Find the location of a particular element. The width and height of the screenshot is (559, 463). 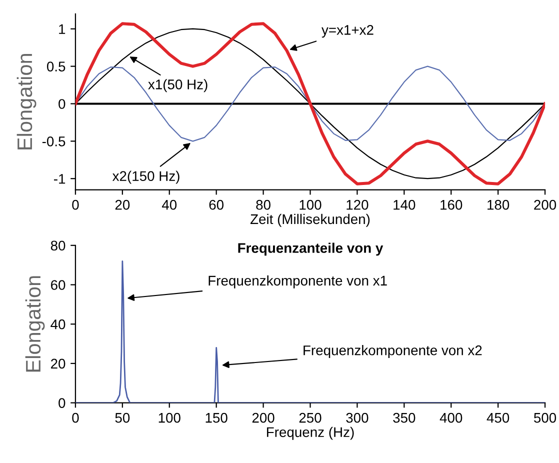

x-tick-label: 80 is located at coordinates (263, 205).